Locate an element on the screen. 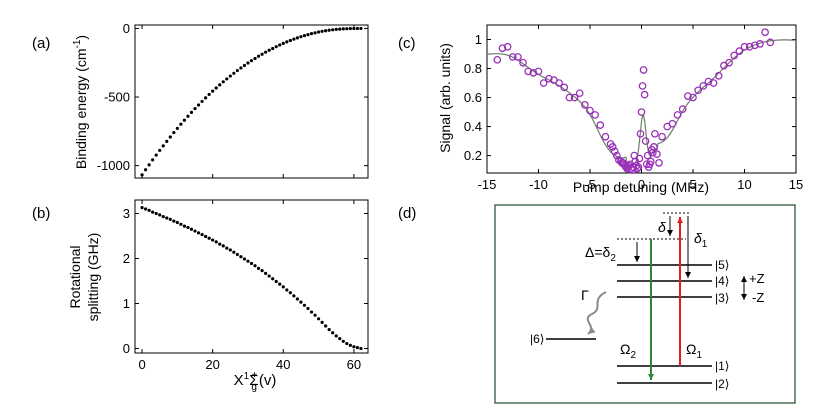 This screenshot has width=830, height=415. chart-c-xtick-label: 0 is located at coordinates (641, 184).